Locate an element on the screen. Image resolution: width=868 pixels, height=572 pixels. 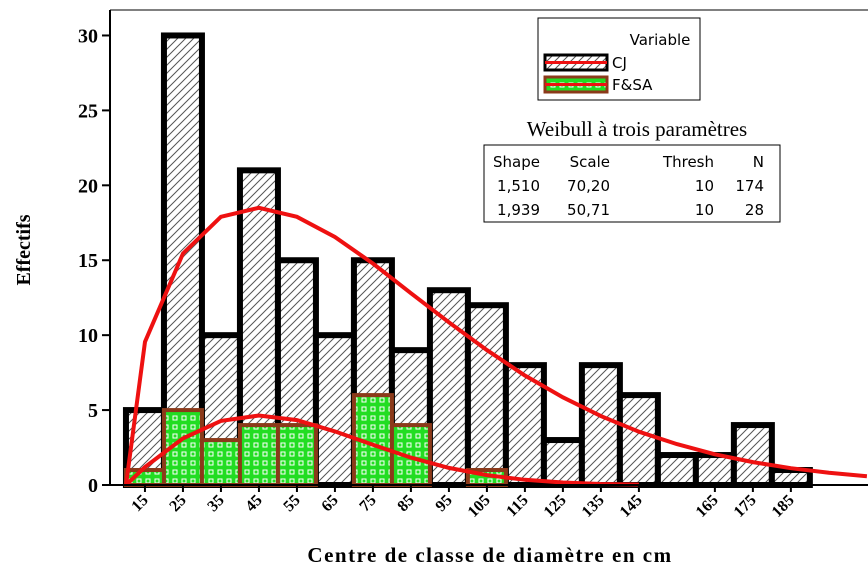
y-tick-label: 25 is located at coordinates (88, 111).